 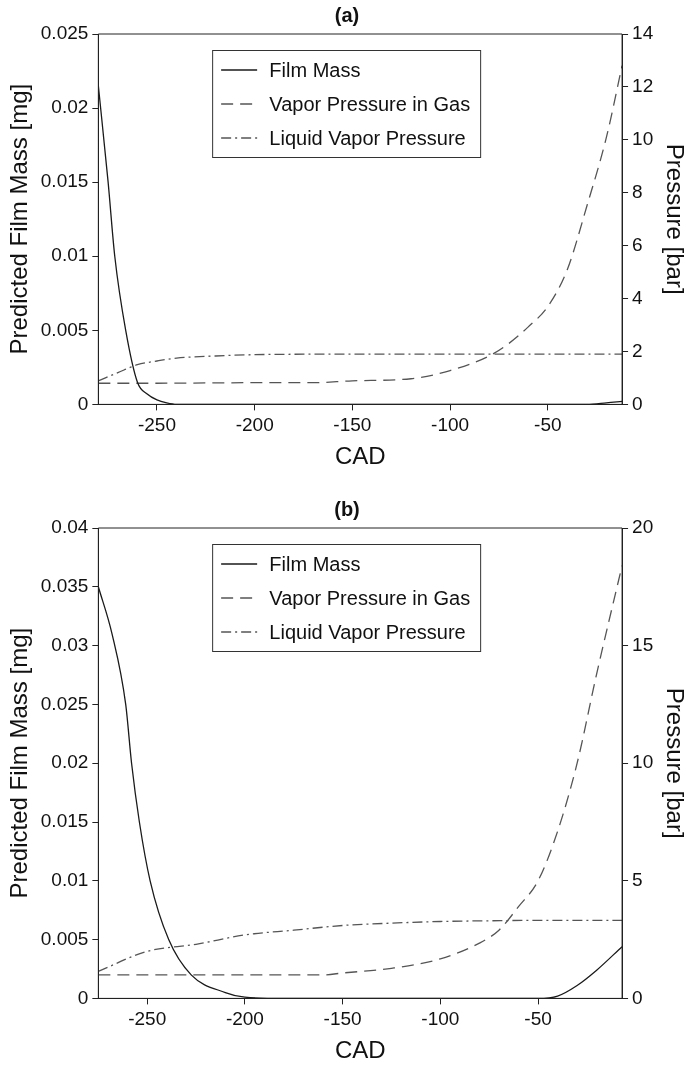 I want to click on y-tick-label: 0.04, so click(x=70, y=527).